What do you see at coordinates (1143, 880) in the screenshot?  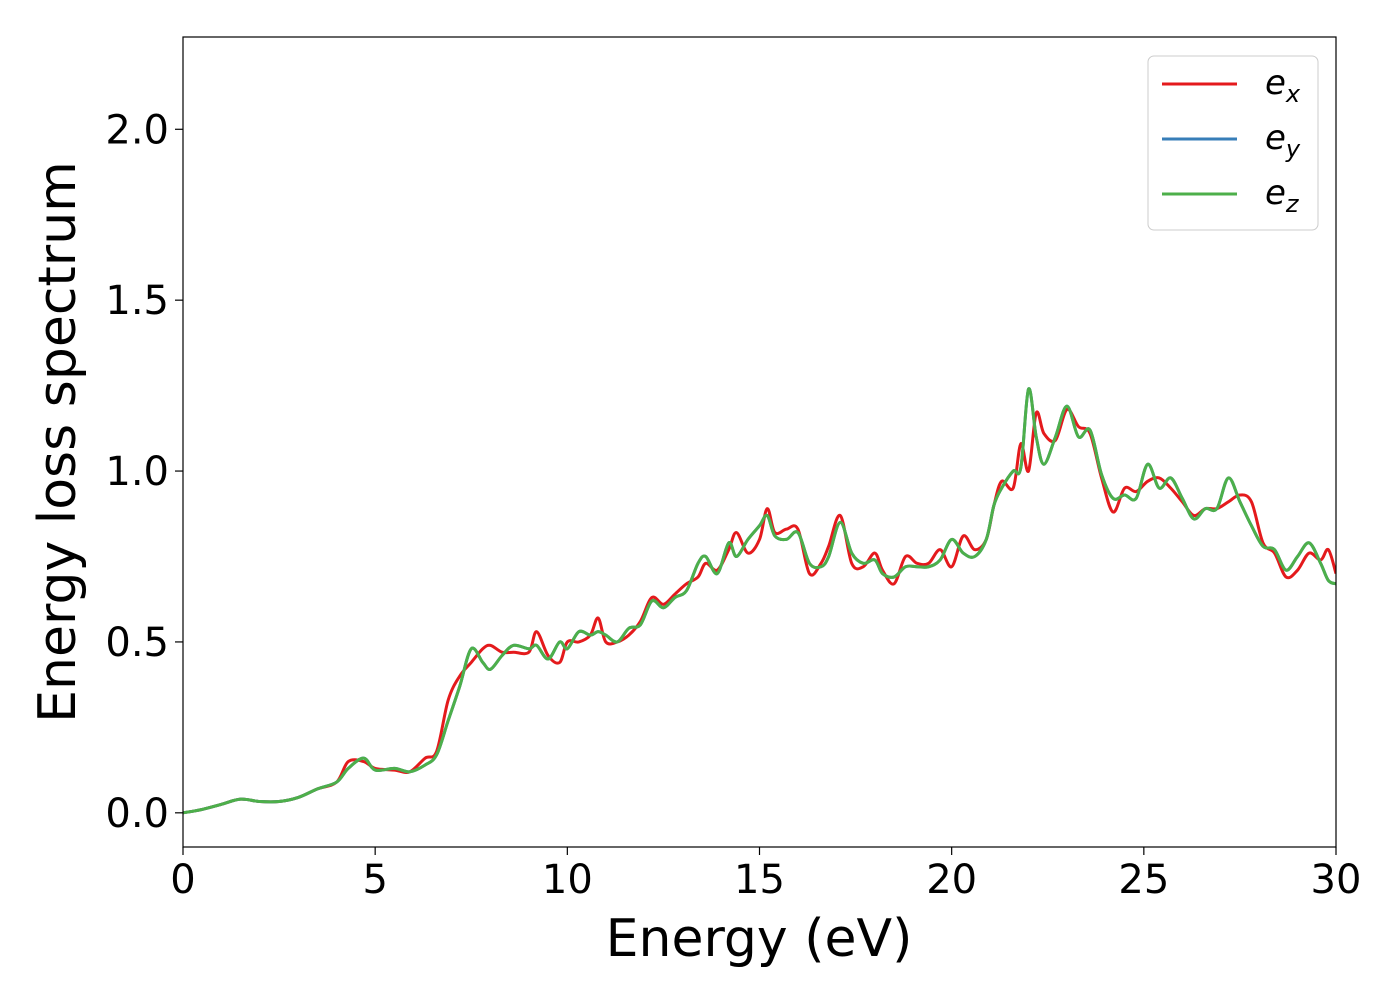 I see `x-tick-label: 25` at bounding box center [1143, 880].